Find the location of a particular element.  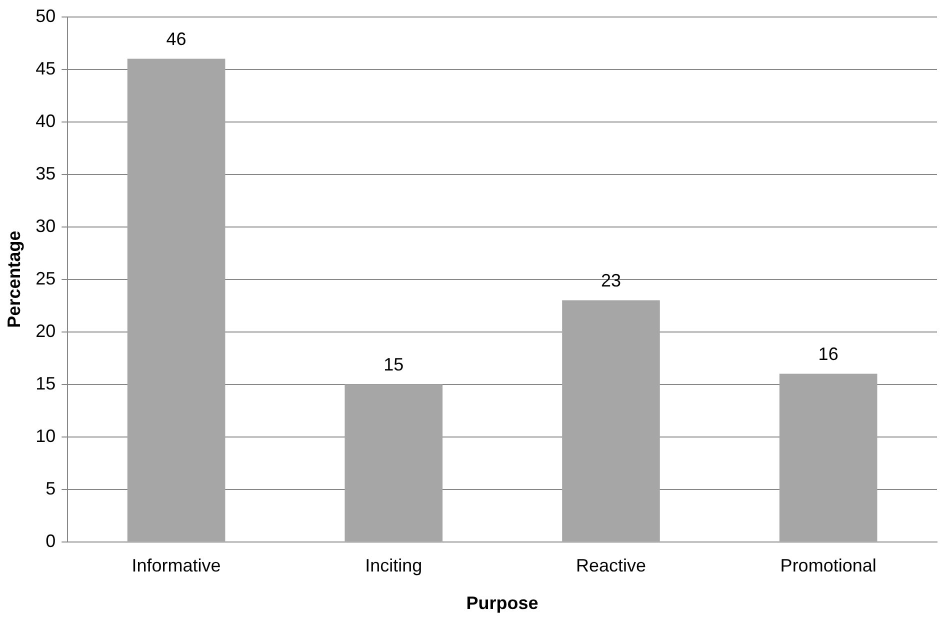

y-tick-label: 45 is located at coordinates (46, 68).